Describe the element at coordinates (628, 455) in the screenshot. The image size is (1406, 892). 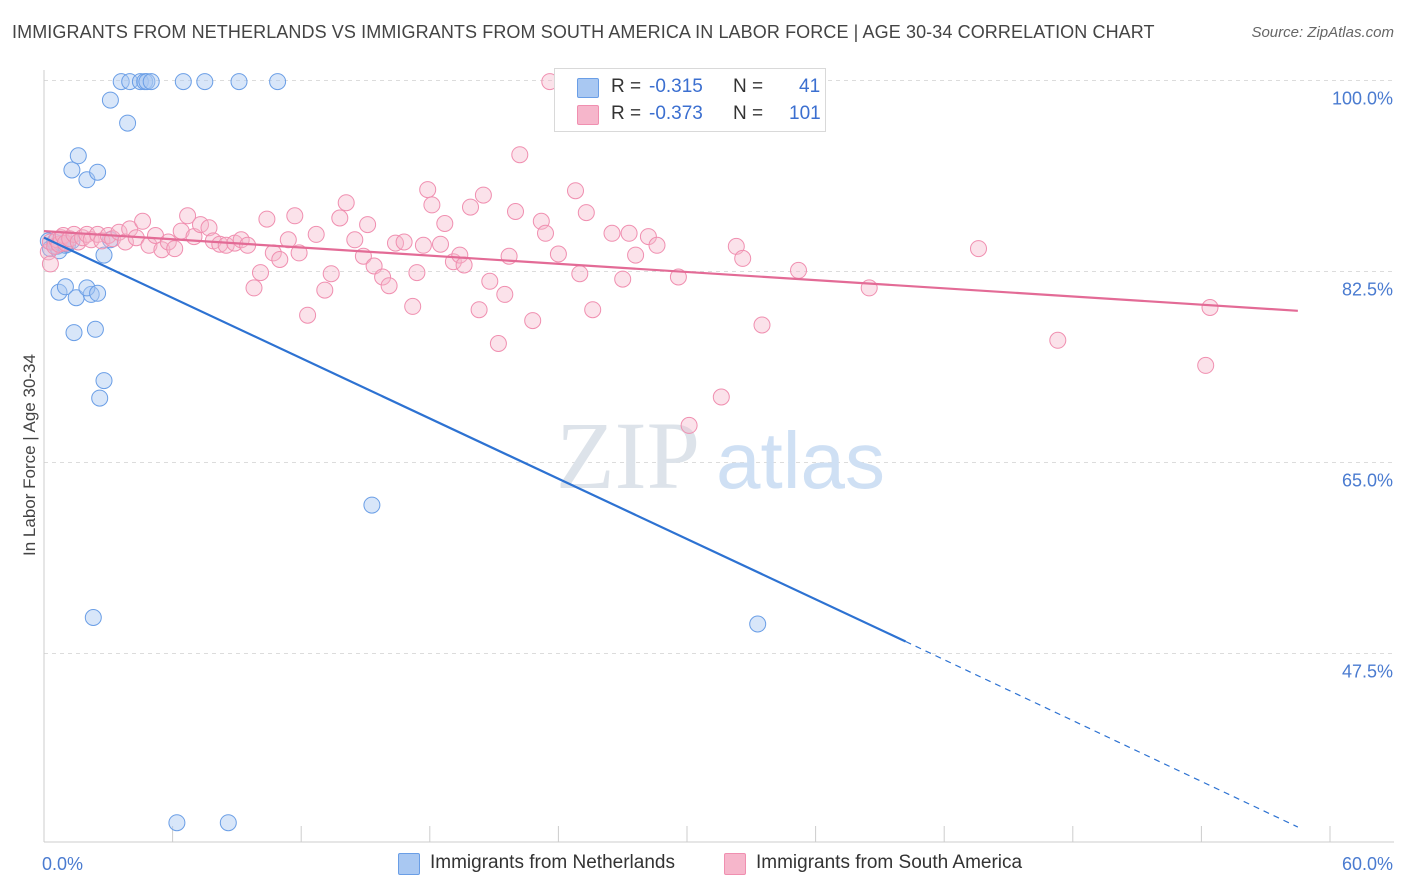
I see `watermark-zip: ZIP` at that location.